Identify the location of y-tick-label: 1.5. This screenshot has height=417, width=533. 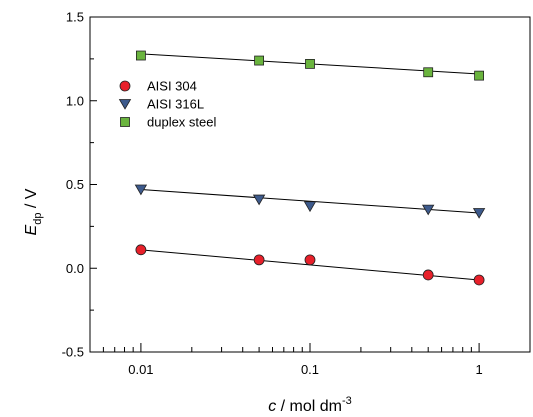
(75, 17).